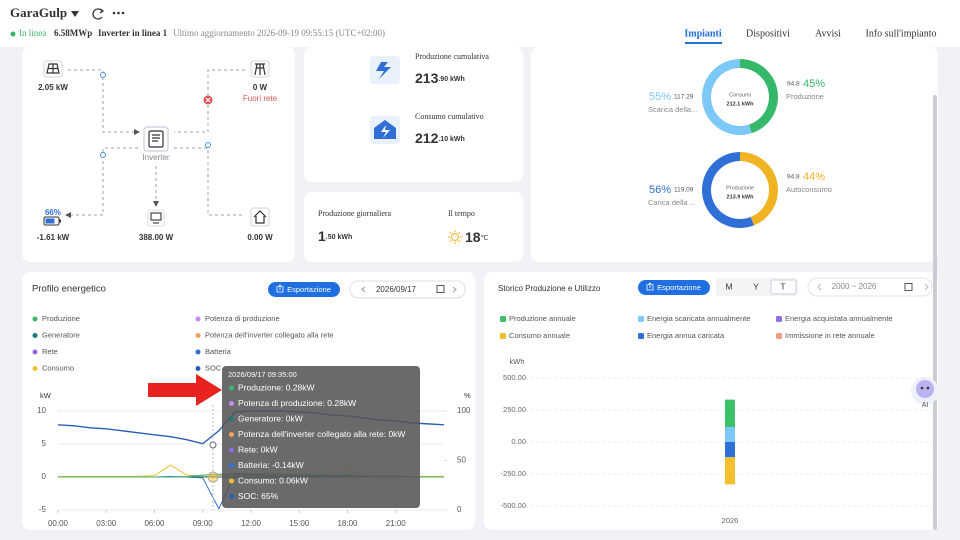  I want to click on status: In linea, so click(32, 33).